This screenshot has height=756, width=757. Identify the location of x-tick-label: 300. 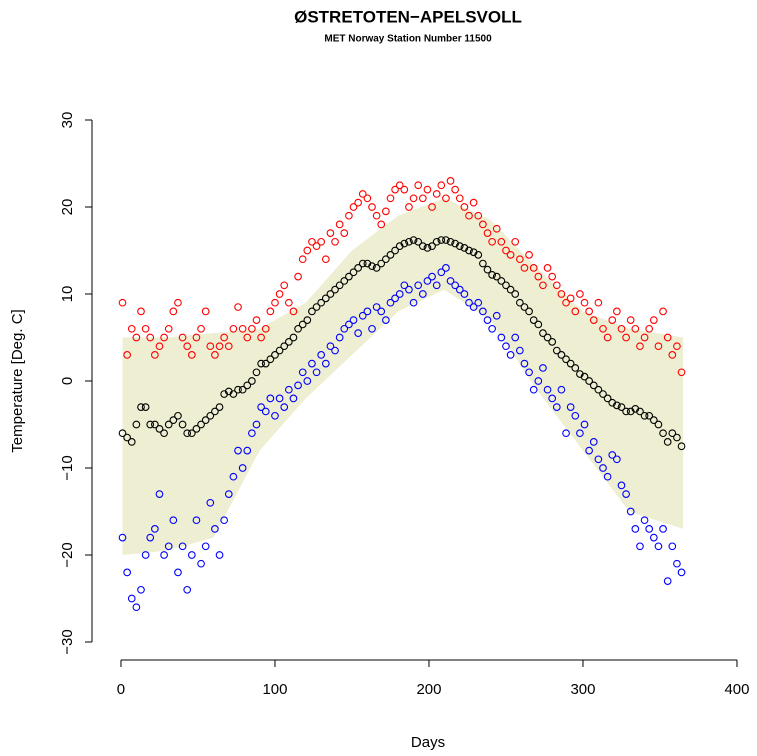
(582, 689).